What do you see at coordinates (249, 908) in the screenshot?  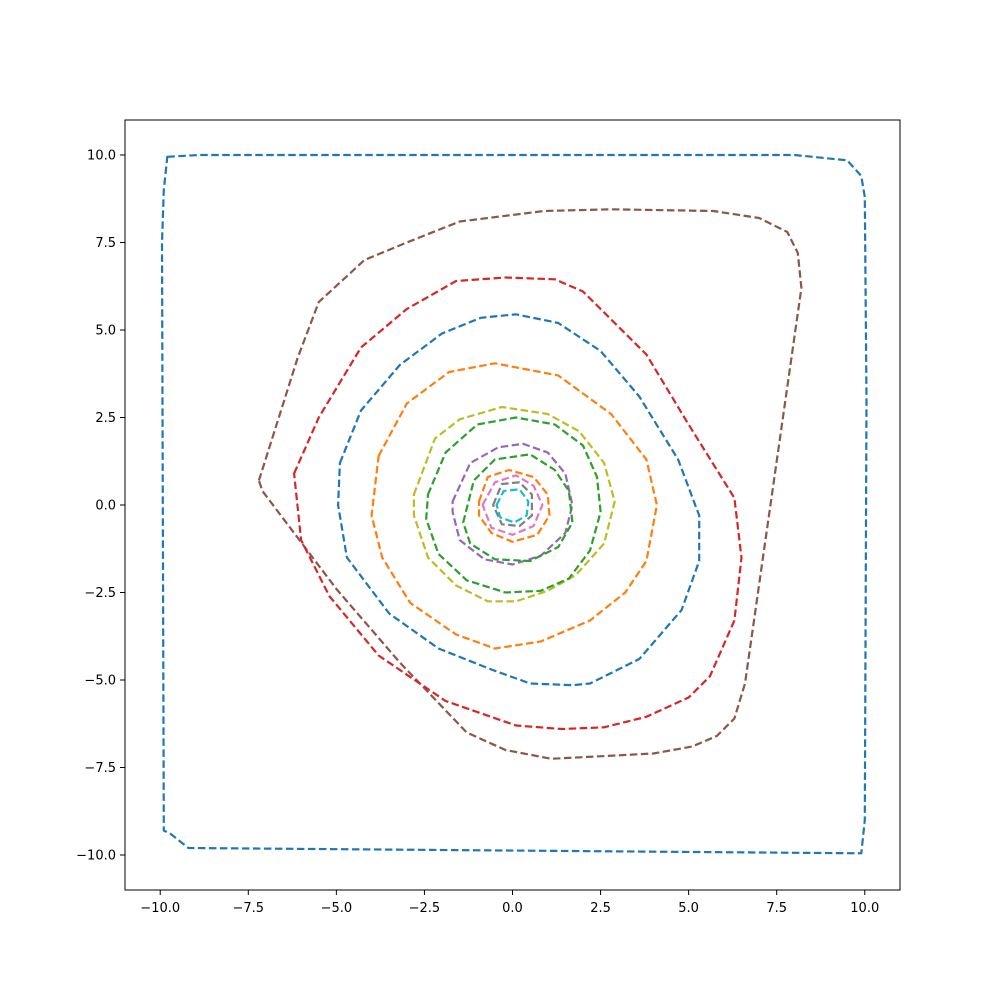 I see `x-tick-label: −7.5` at bounding box center [249, 908].